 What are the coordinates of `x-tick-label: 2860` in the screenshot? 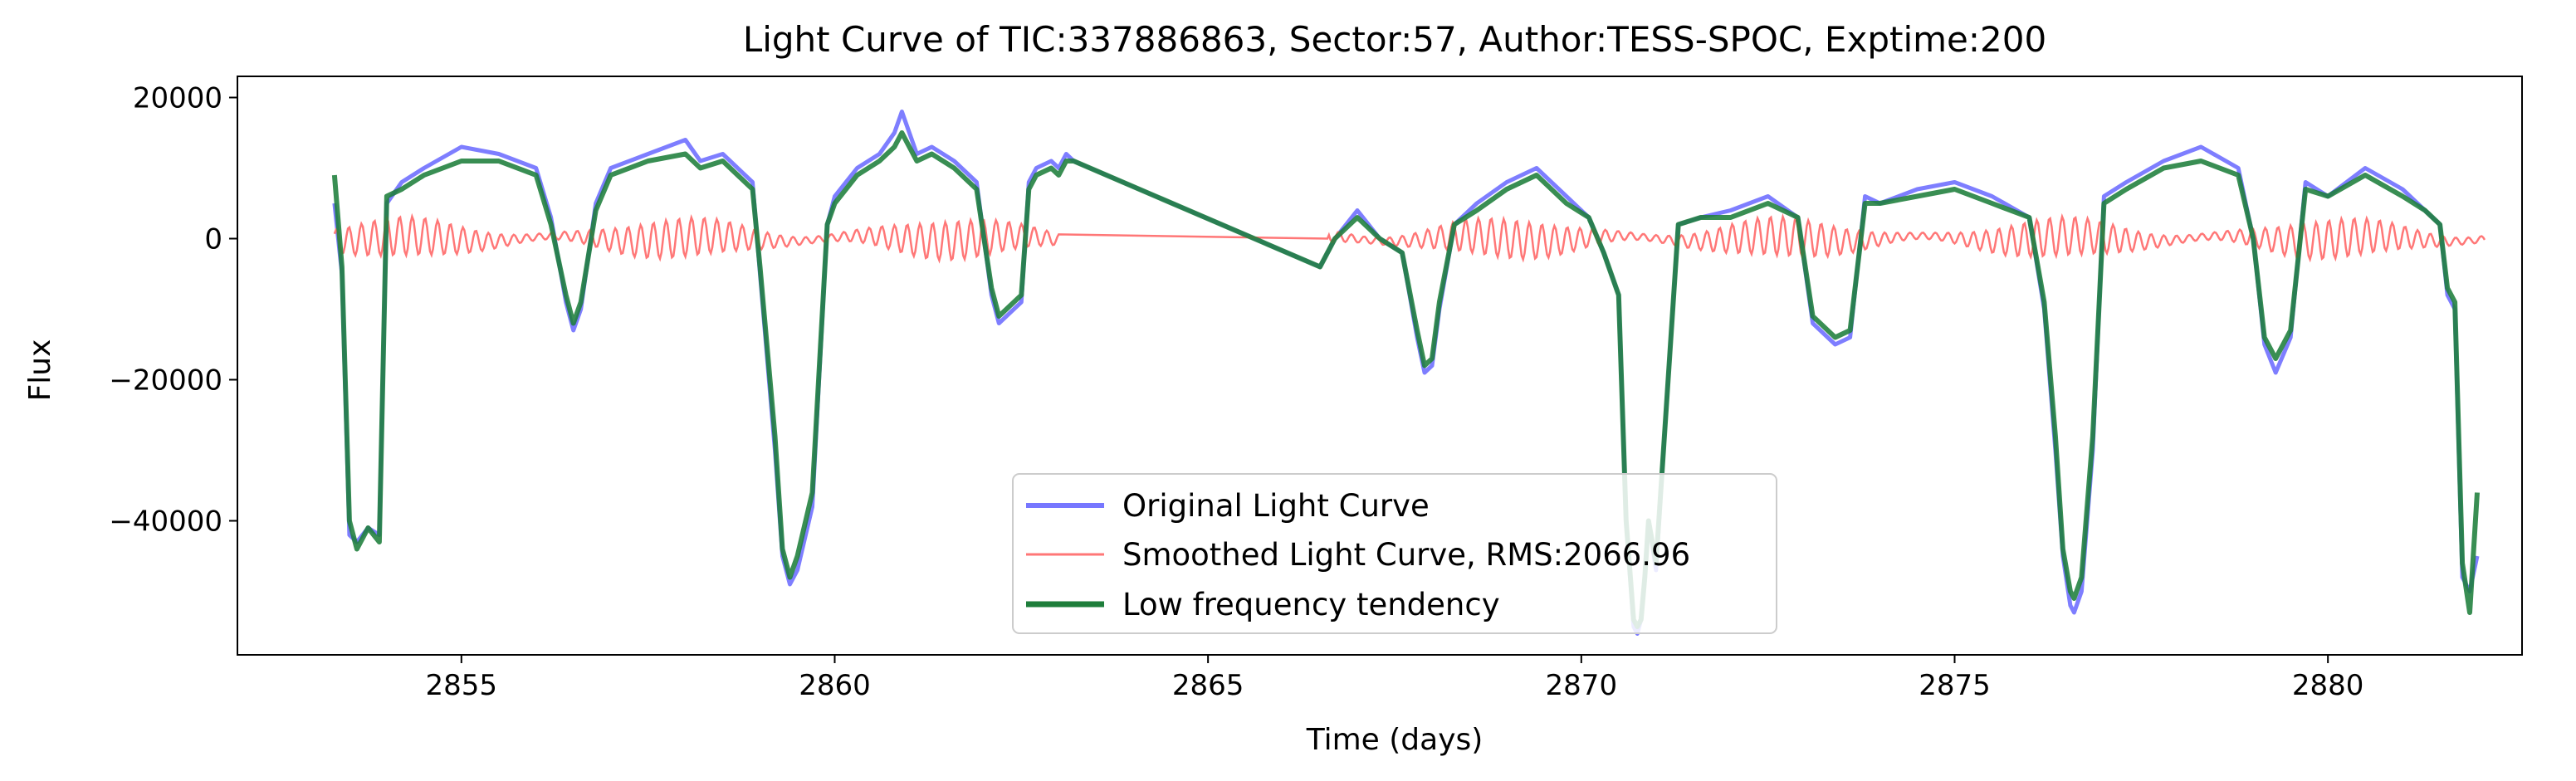 It's located at (835, 685).